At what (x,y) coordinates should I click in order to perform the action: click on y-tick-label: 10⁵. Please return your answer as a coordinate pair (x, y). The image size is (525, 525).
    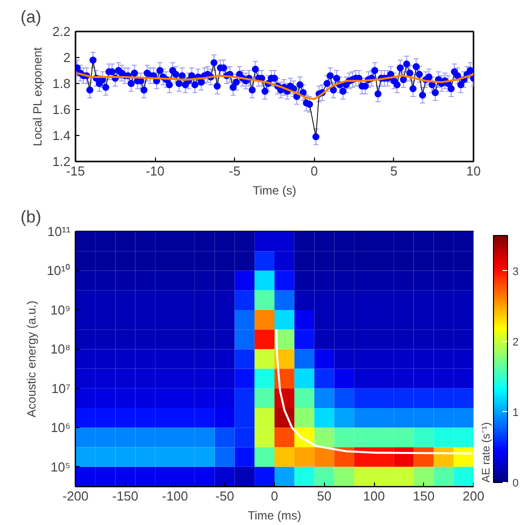
    Looking at the image, I should click on (60, 466).